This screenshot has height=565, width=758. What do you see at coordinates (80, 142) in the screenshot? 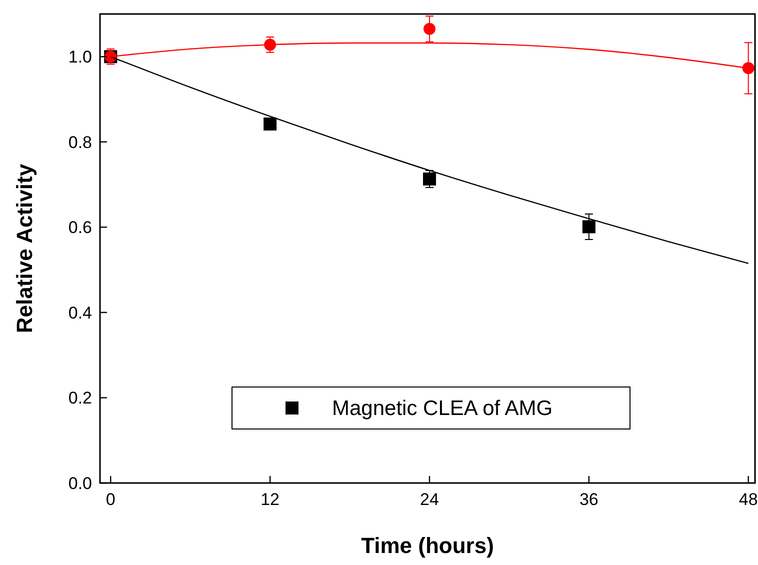
I see `y-tick-label: 0.8` at bounding box center [80, 142].